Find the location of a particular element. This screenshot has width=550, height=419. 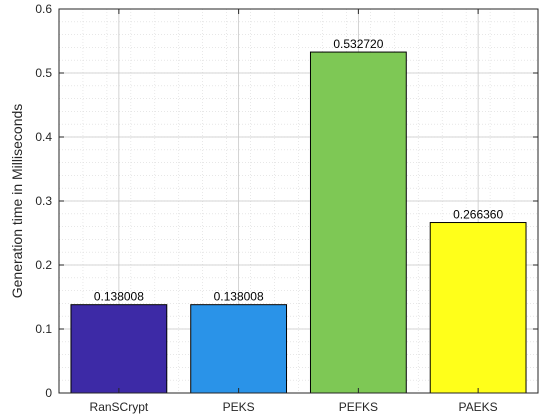

x-tick-label: PAEKS is located at coordinates (478, 407).